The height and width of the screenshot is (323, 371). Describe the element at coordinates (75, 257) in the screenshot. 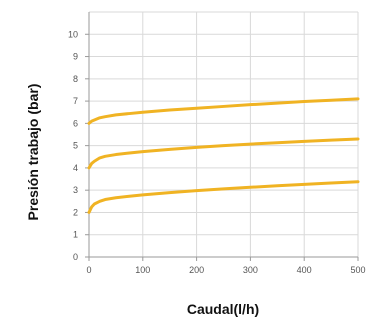

I see `y-tick-label-0: 0` at that location.